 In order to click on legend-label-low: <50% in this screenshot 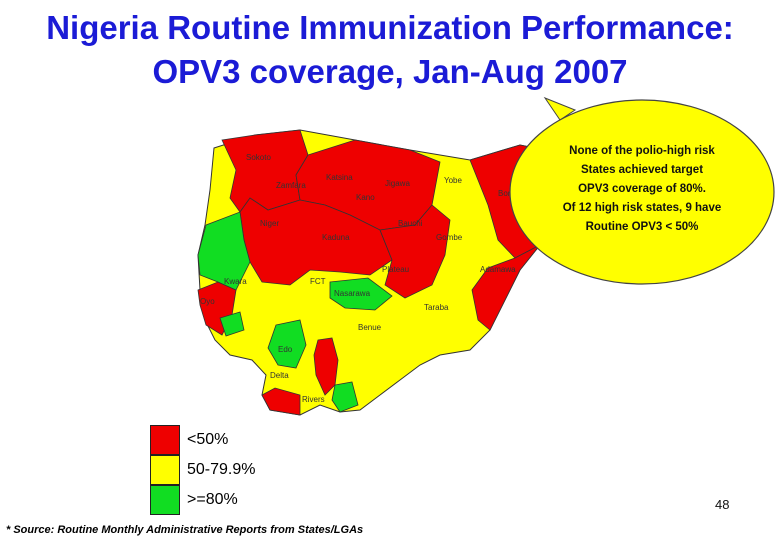, I will do `click(208, 439)`.